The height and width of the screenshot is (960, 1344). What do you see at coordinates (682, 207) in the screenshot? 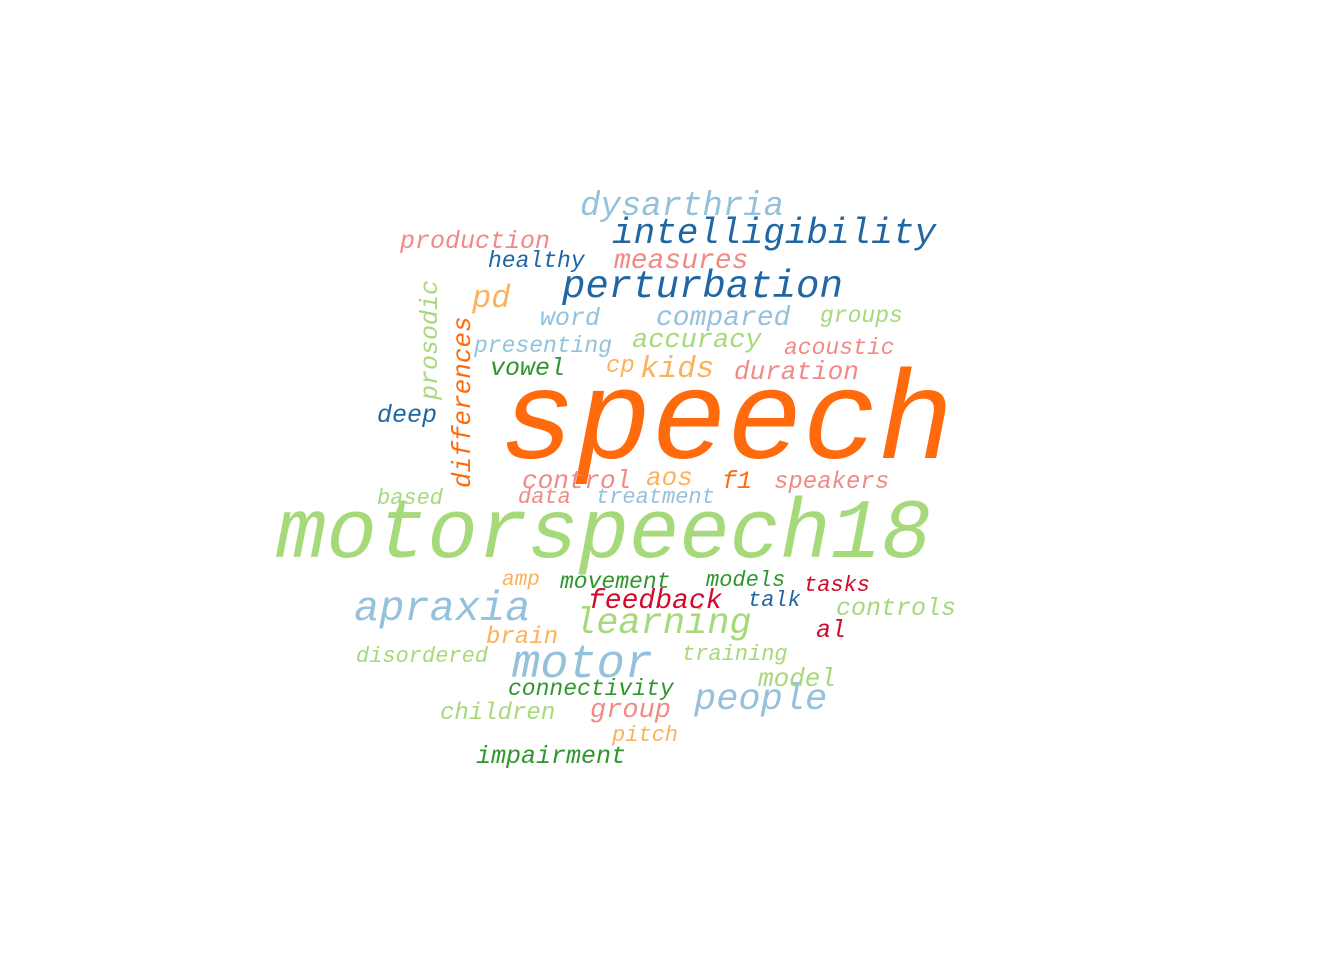
I see `word-dysarthria: dysarthria` at bounding box center [682, 207].